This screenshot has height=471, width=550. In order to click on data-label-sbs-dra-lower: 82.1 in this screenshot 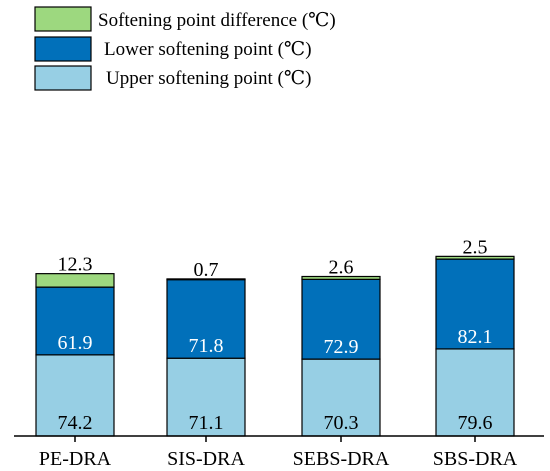, I will do `click(475, 337)`.